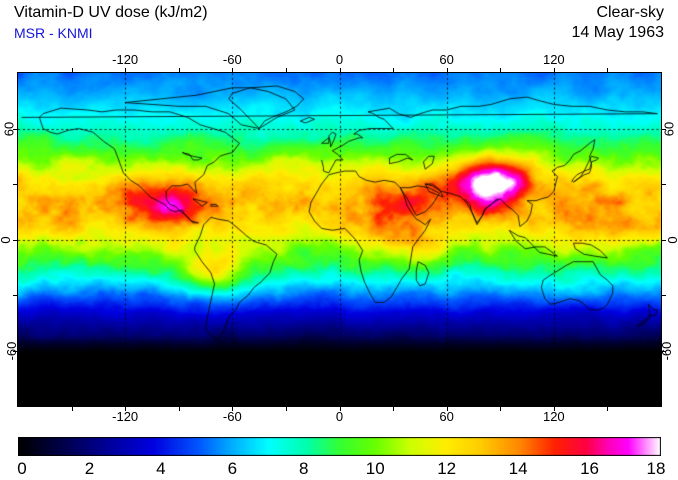 The image size is (678, 480). What do you see at coordinates (53, 33) in the screenshot?
I see `source-credit: MSR - KNMI` at bounding box center [53, 33].